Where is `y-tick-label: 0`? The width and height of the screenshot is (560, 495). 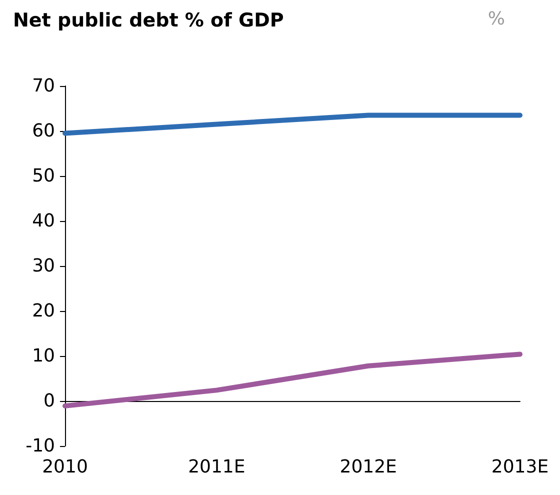
y-tick-label: 0 is located at coordinates (49, 401).